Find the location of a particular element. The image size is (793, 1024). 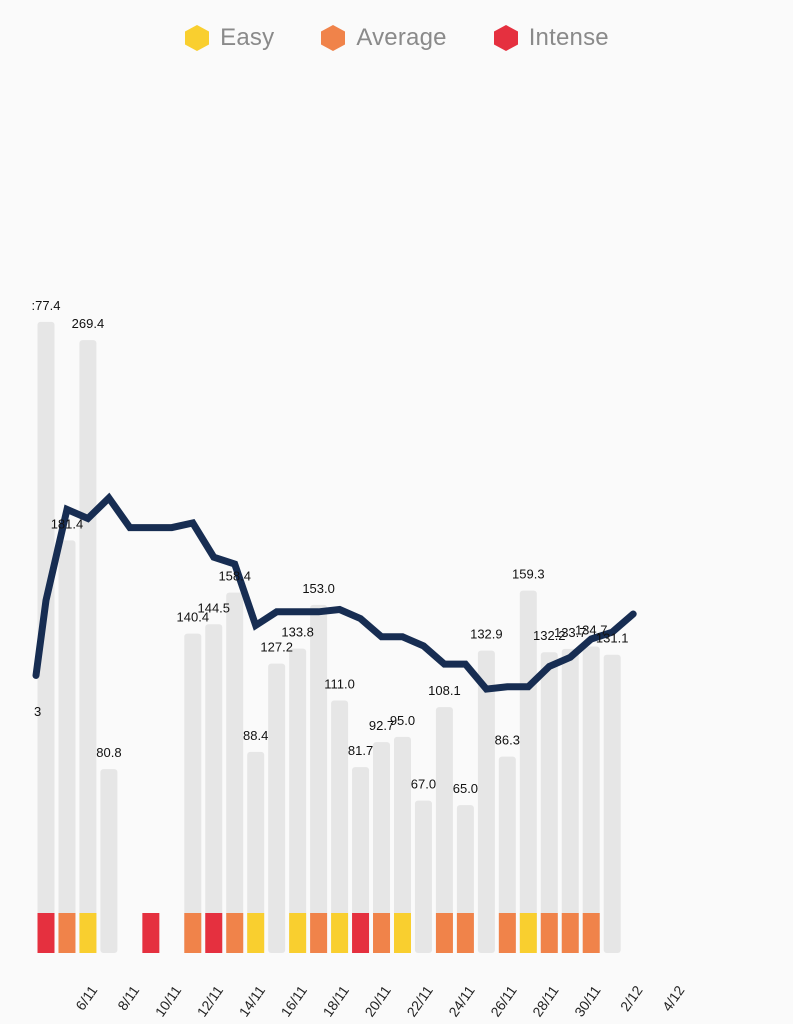

data-label: 92.7 is located at coordinates (381, 725).